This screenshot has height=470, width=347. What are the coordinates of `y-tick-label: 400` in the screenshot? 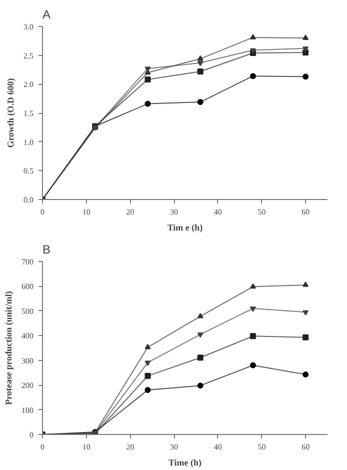 It's located at (28, 336).